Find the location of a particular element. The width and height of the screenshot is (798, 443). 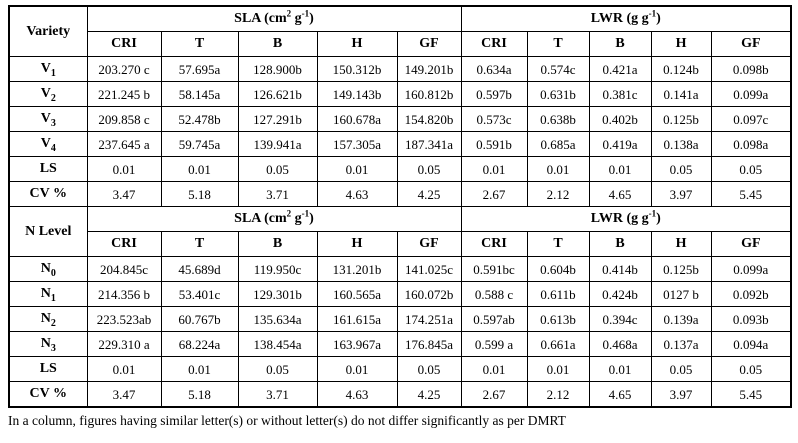

lwr-header-cell: LWR (g g-1) is located at coordinates (626, 18).